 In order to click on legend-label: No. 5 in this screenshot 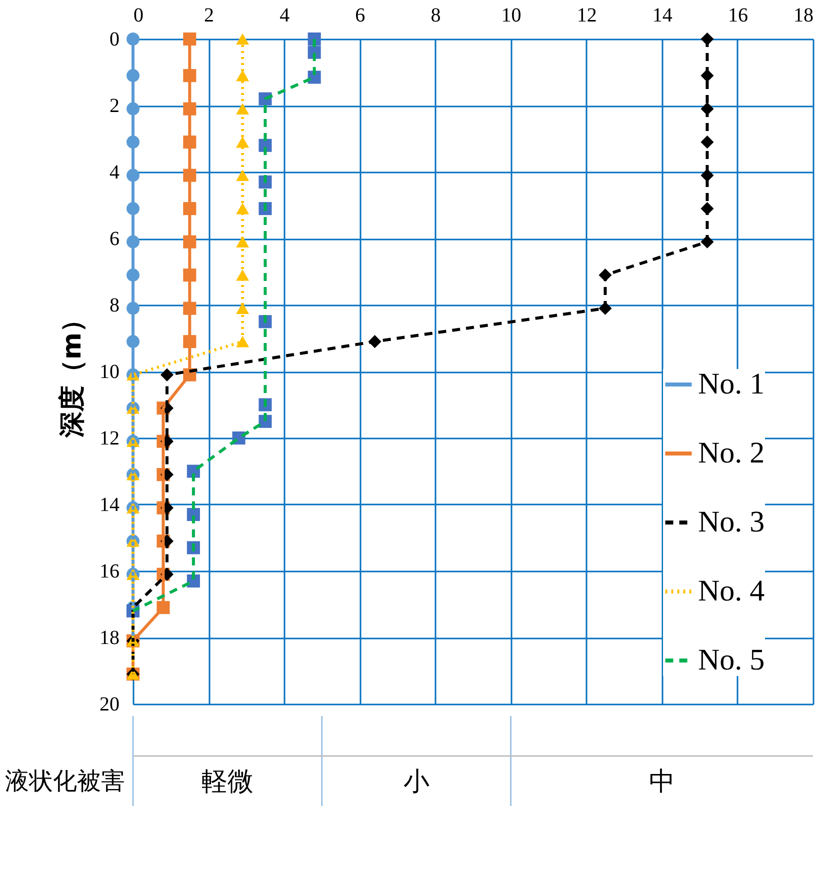, I will do `click(731, 660)`.